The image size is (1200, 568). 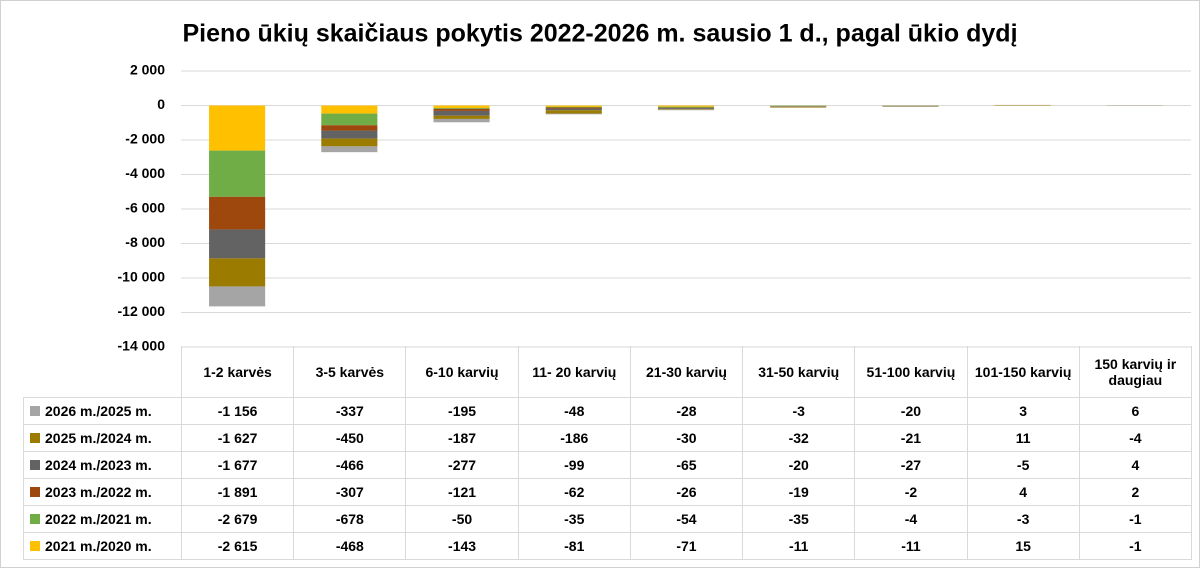 What do you see at coordinates (911, 492) in the screenshot?
I see `table-value: -2` at bounding box center [911, 492].